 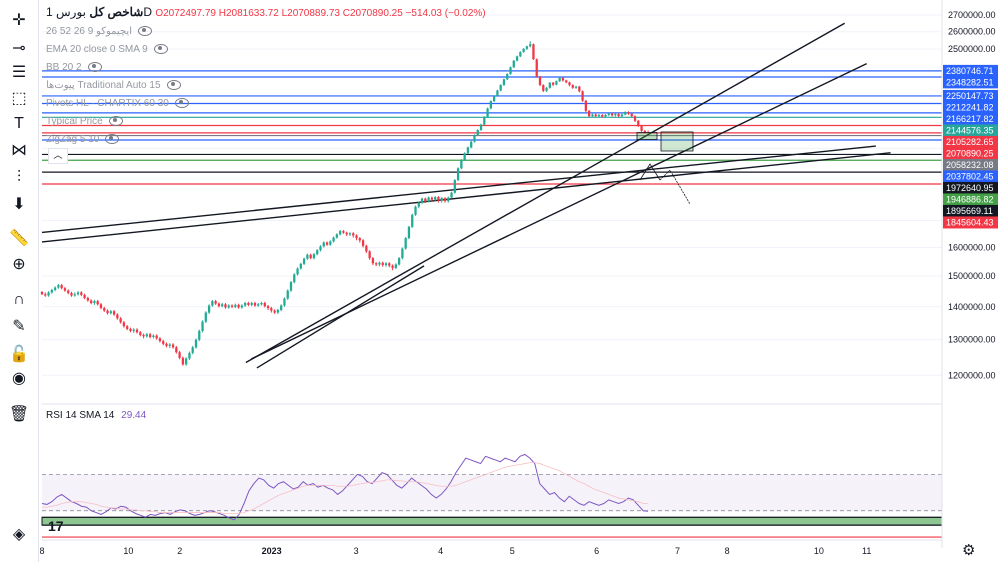 What do you see at coordinates (969, 550) in the screenshot?
I see `settings-gear-icon: ⚙` at bounding box center [969, 550].